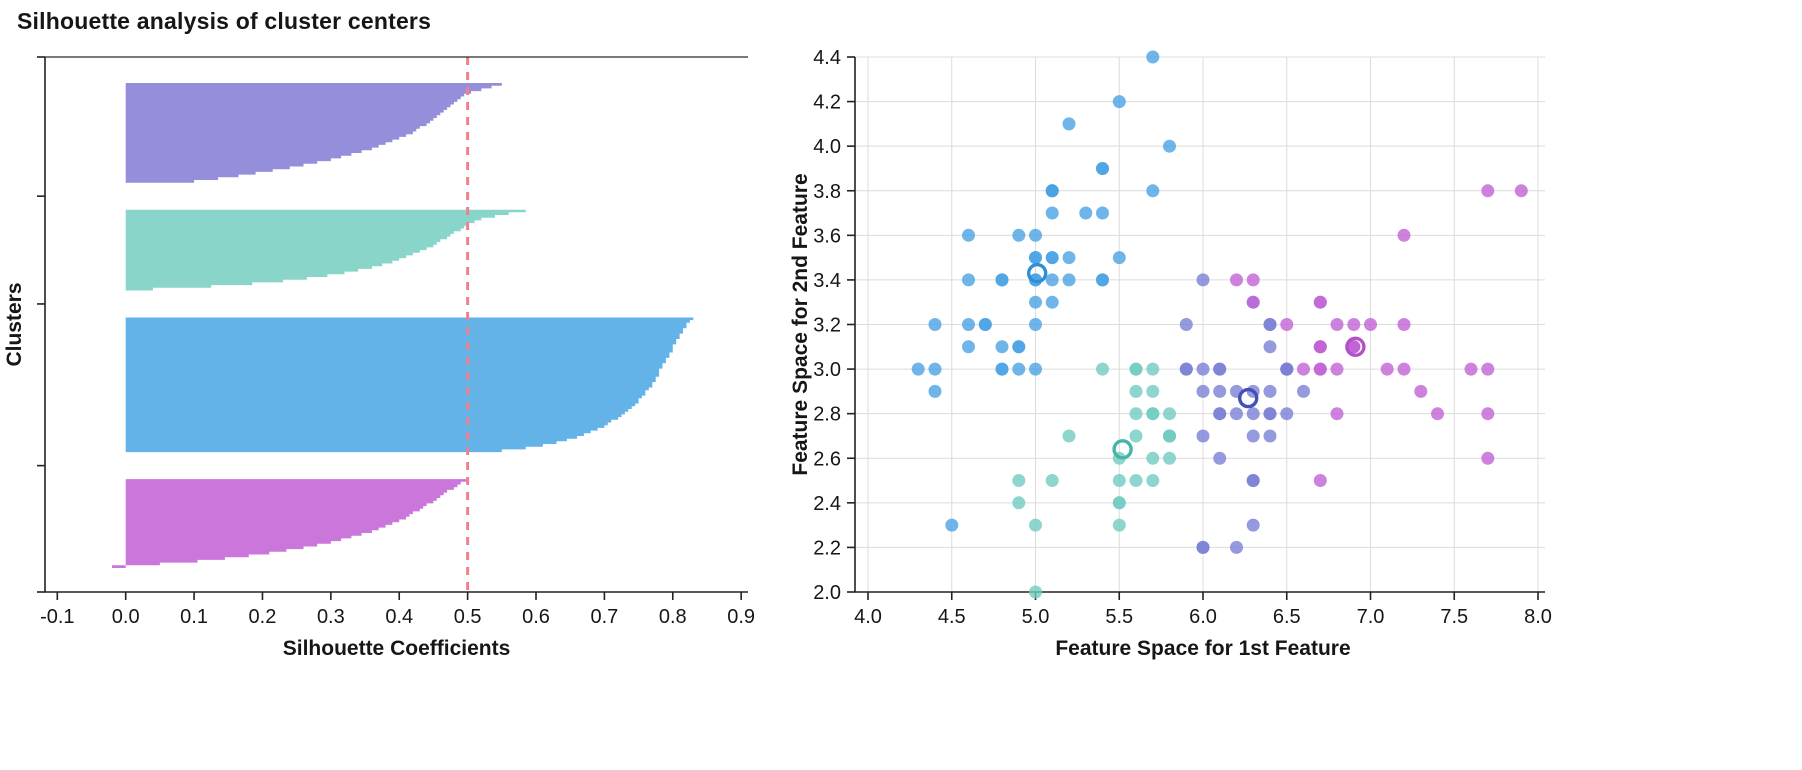  I want to click on x-tick-label: 0.3, so click(331, 617).